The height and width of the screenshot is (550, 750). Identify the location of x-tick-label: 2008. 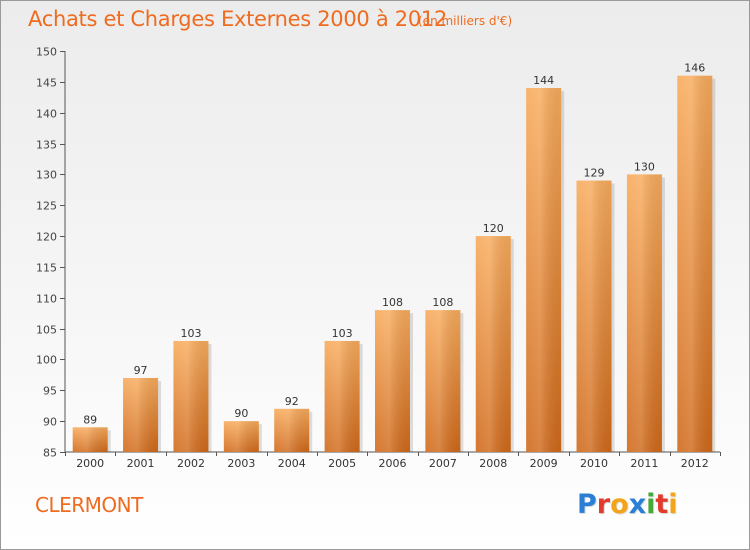
(493, 463).